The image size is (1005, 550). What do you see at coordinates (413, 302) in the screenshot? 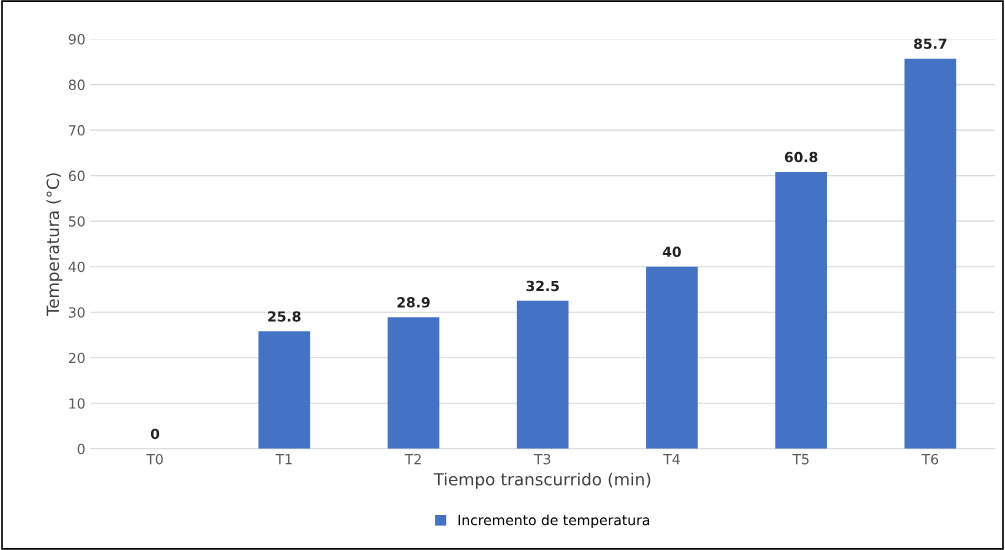
I see `data-label: 28.9` at bounding box center [413, 302].